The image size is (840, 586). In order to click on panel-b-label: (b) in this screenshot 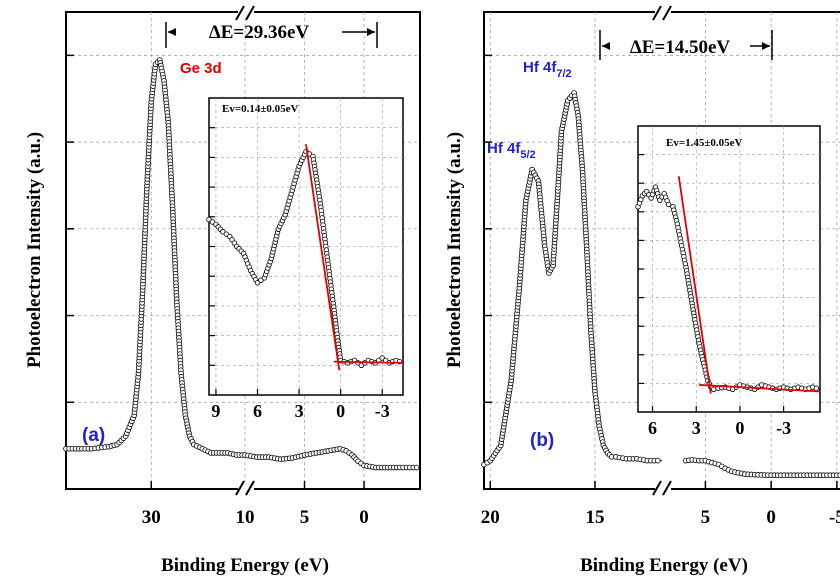, I will do `click(542, 440)`.